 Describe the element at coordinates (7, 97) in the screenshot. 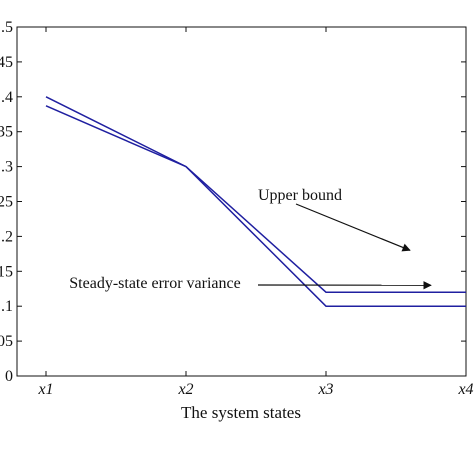

I see `y-tick-label: .4` at that location.